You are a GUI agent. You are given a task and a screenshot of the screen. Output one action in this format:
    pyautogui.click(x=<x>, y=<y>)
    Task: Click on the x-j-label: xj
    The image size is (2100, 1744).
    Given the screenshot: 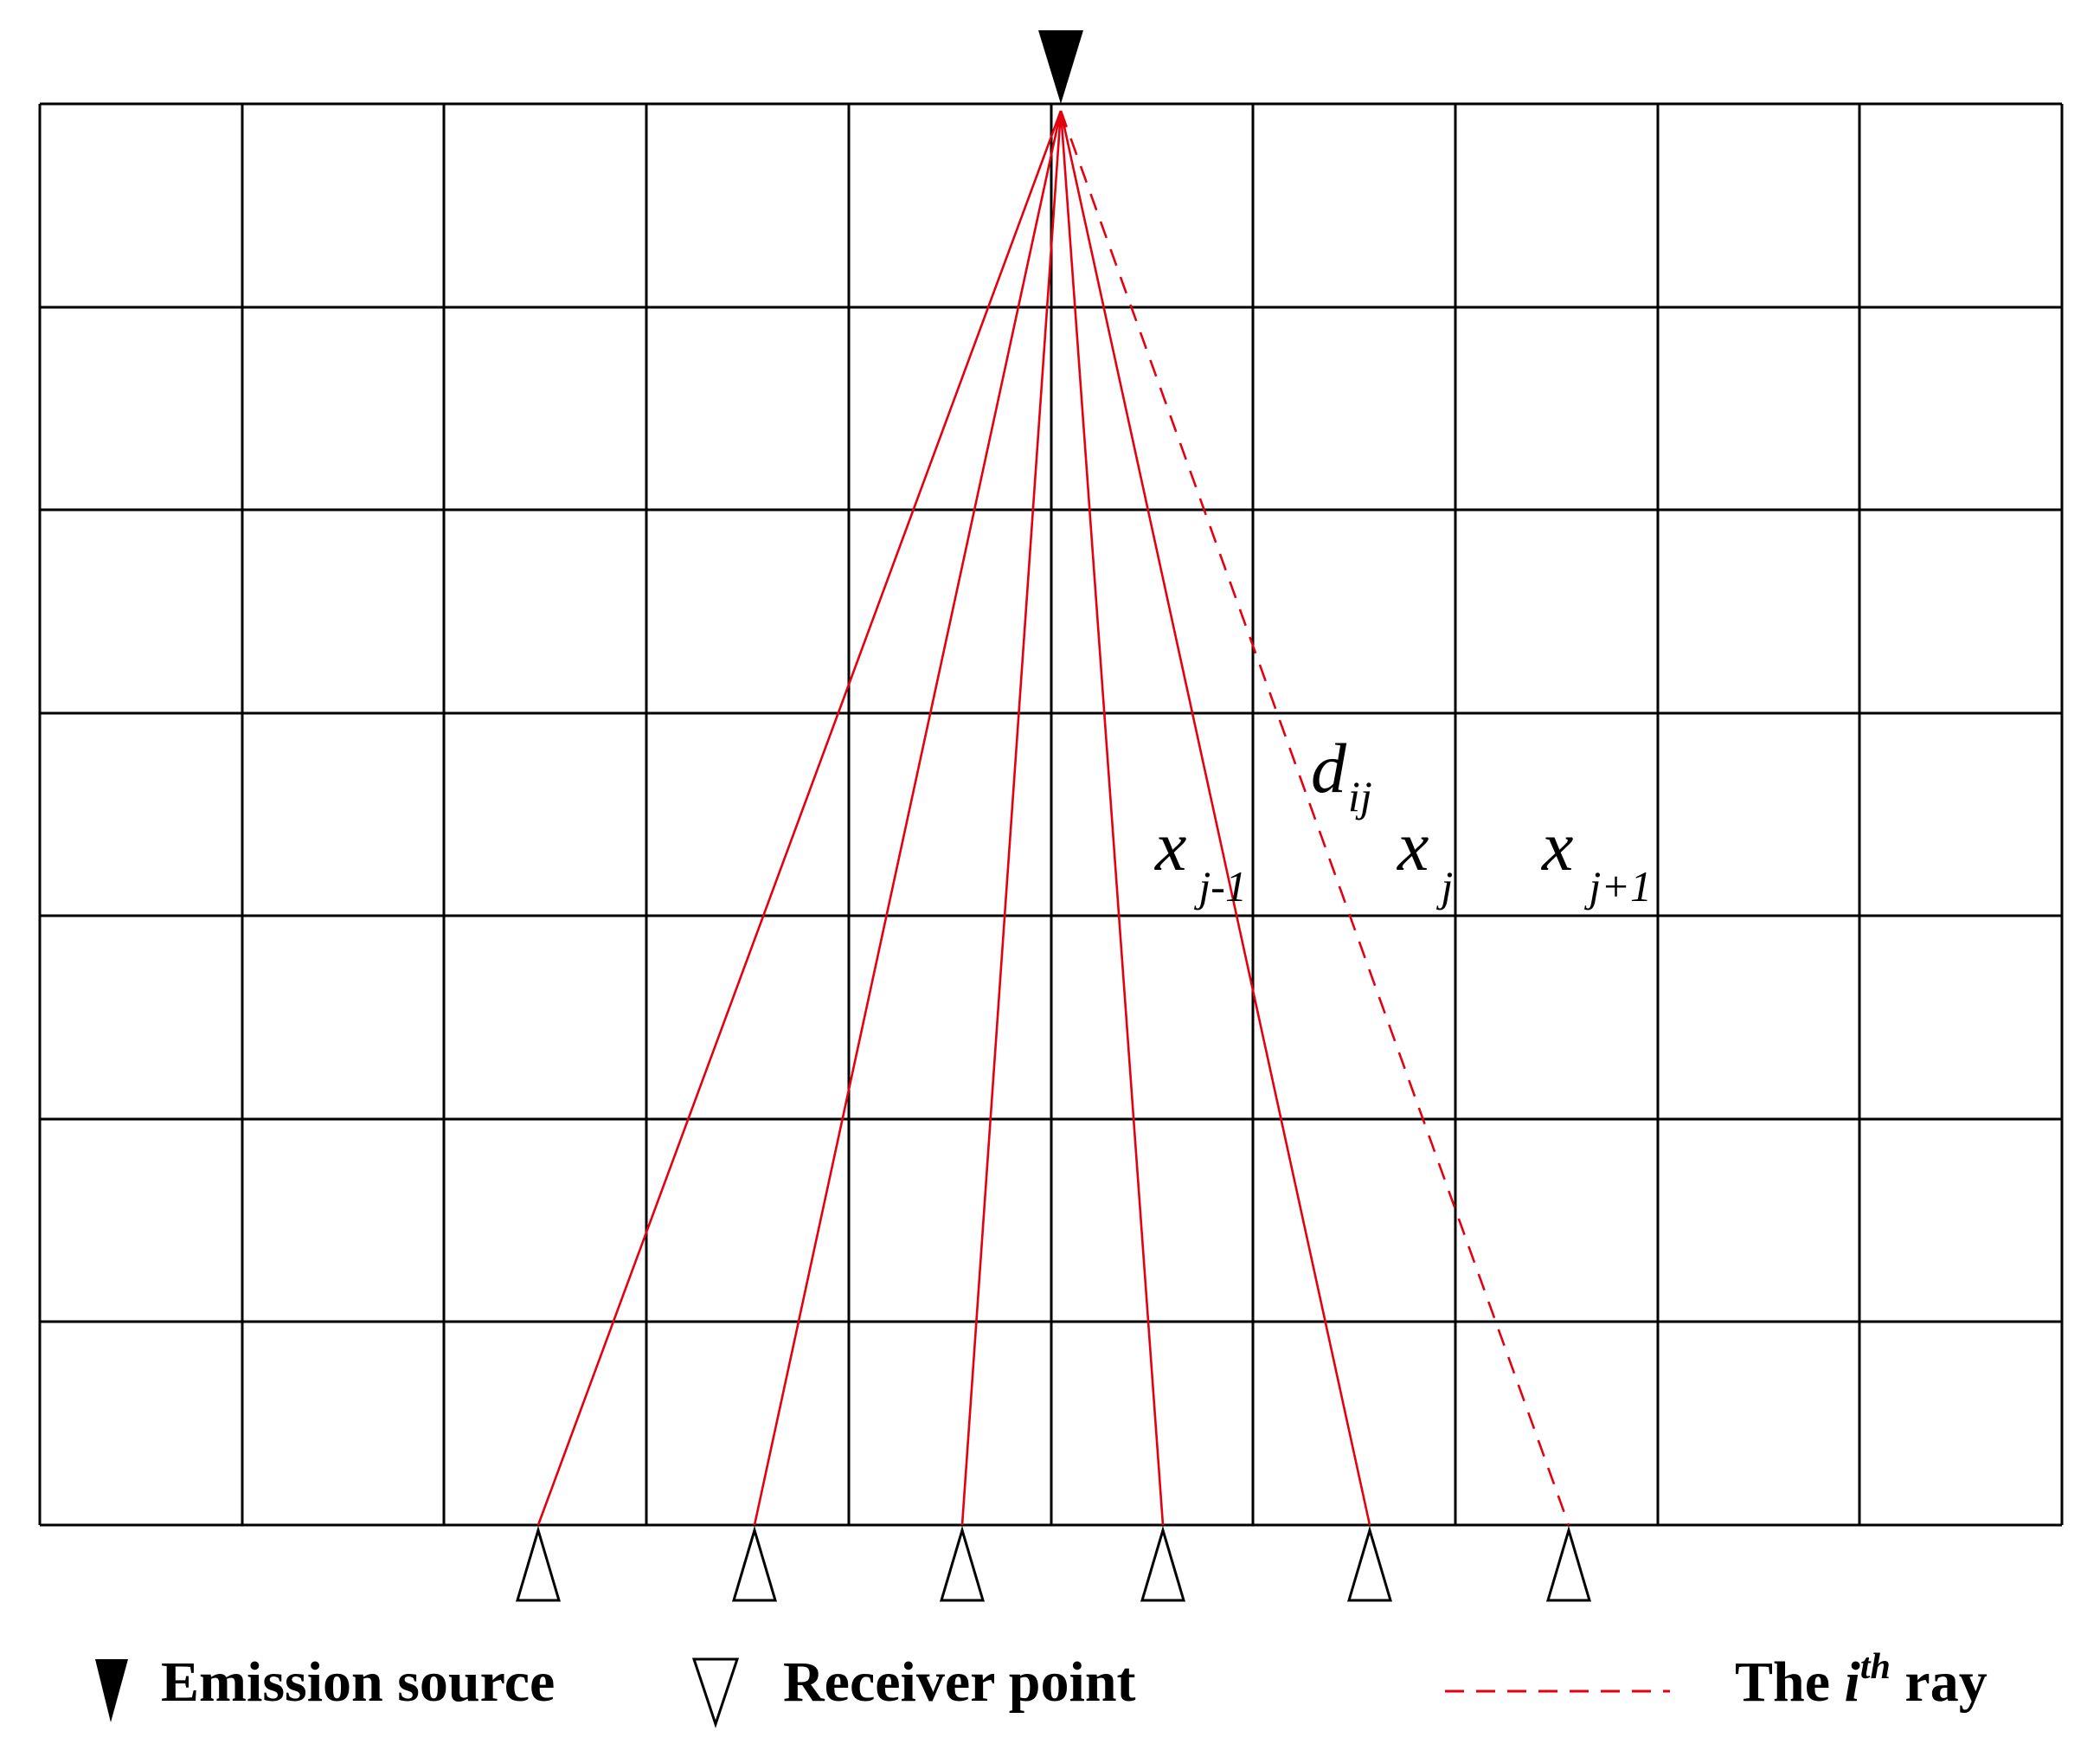 What is the action you would take?
    pyautogui.click(x=1425, y=859)
    